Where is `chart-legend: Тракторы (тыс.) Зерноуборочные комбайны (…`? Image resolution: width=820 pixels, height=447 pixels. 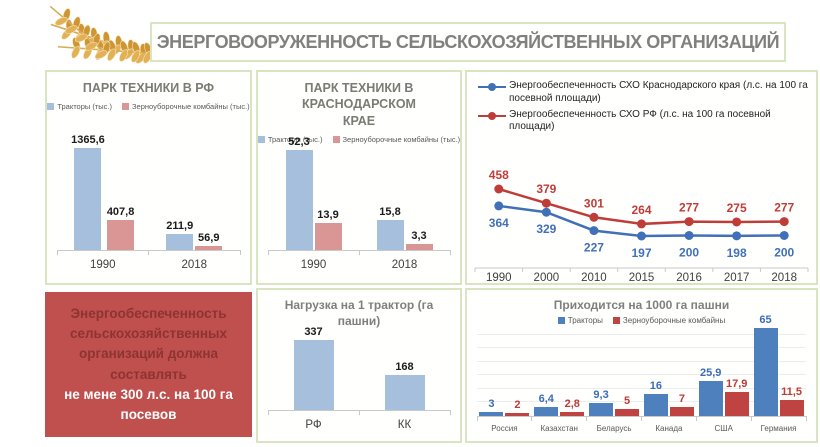
chart-legend: Тракторы (тыс.) Зерноуборочные комбайны (… is located at coordinates (148, 106).